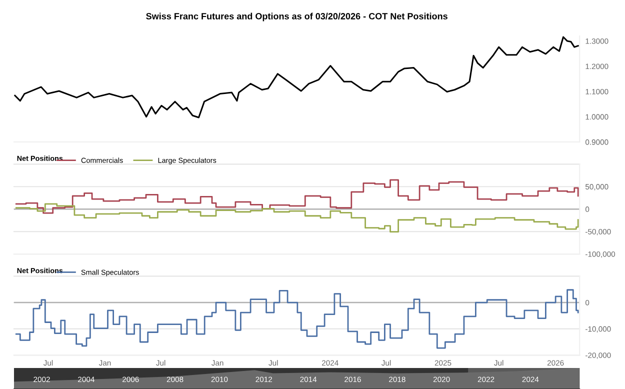  I want to click on chart-title: Swiss Franc Futures and Options as of 03/20/2026 - COT Net Positions, so click(297, 17).